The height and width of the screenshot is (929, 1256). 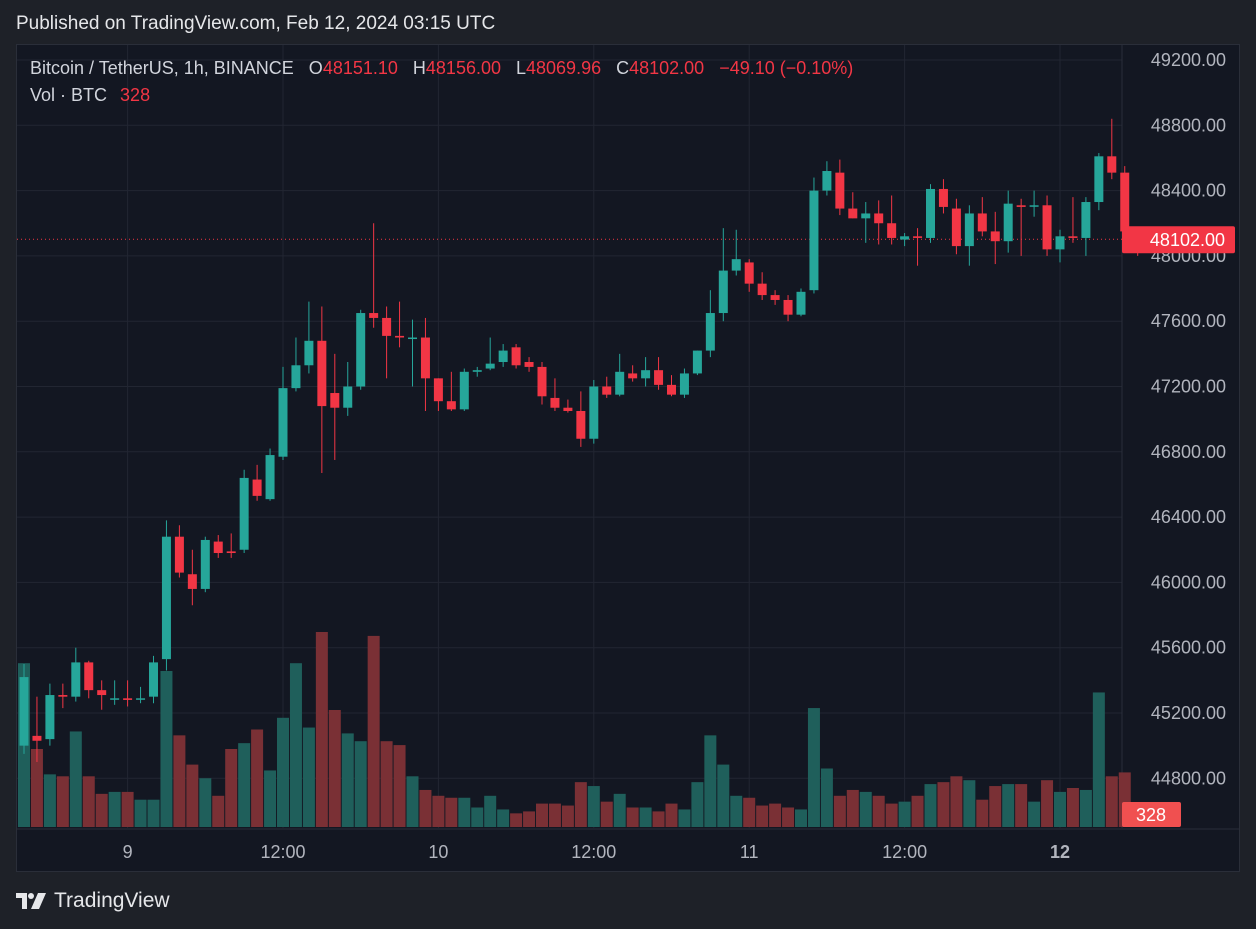 What do you see at coordinates (1188, 582) in the screenshot?
I see `price-tick-label: 46000.00` at bounding box center [1188, 582].